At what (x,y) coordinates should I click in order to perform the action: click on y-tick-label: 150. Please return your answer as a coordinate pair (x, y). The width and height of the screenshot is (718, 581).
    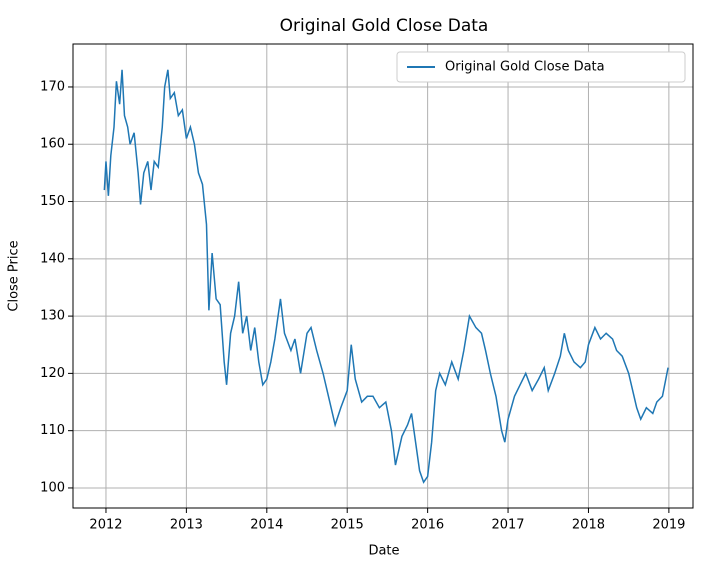
    Looking at the image, I should click on (52, 201).